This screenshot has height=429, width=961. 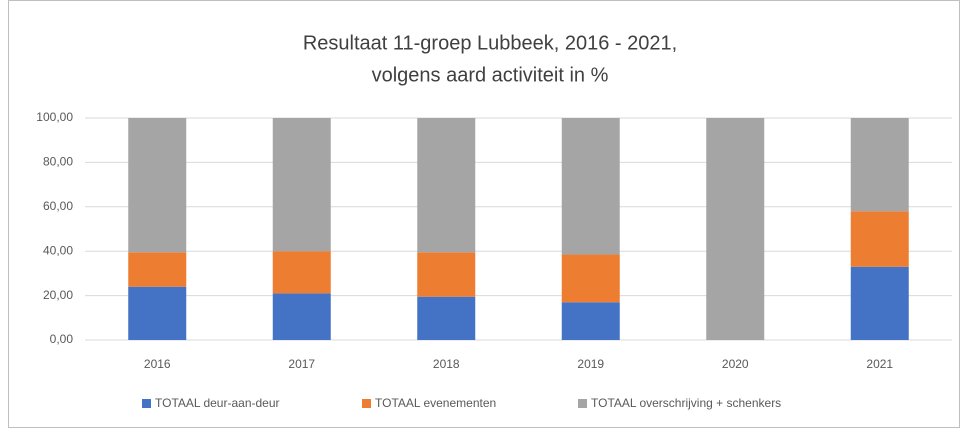 I want to click on y-tick-label: 60,00, so click(x=58, y=206).